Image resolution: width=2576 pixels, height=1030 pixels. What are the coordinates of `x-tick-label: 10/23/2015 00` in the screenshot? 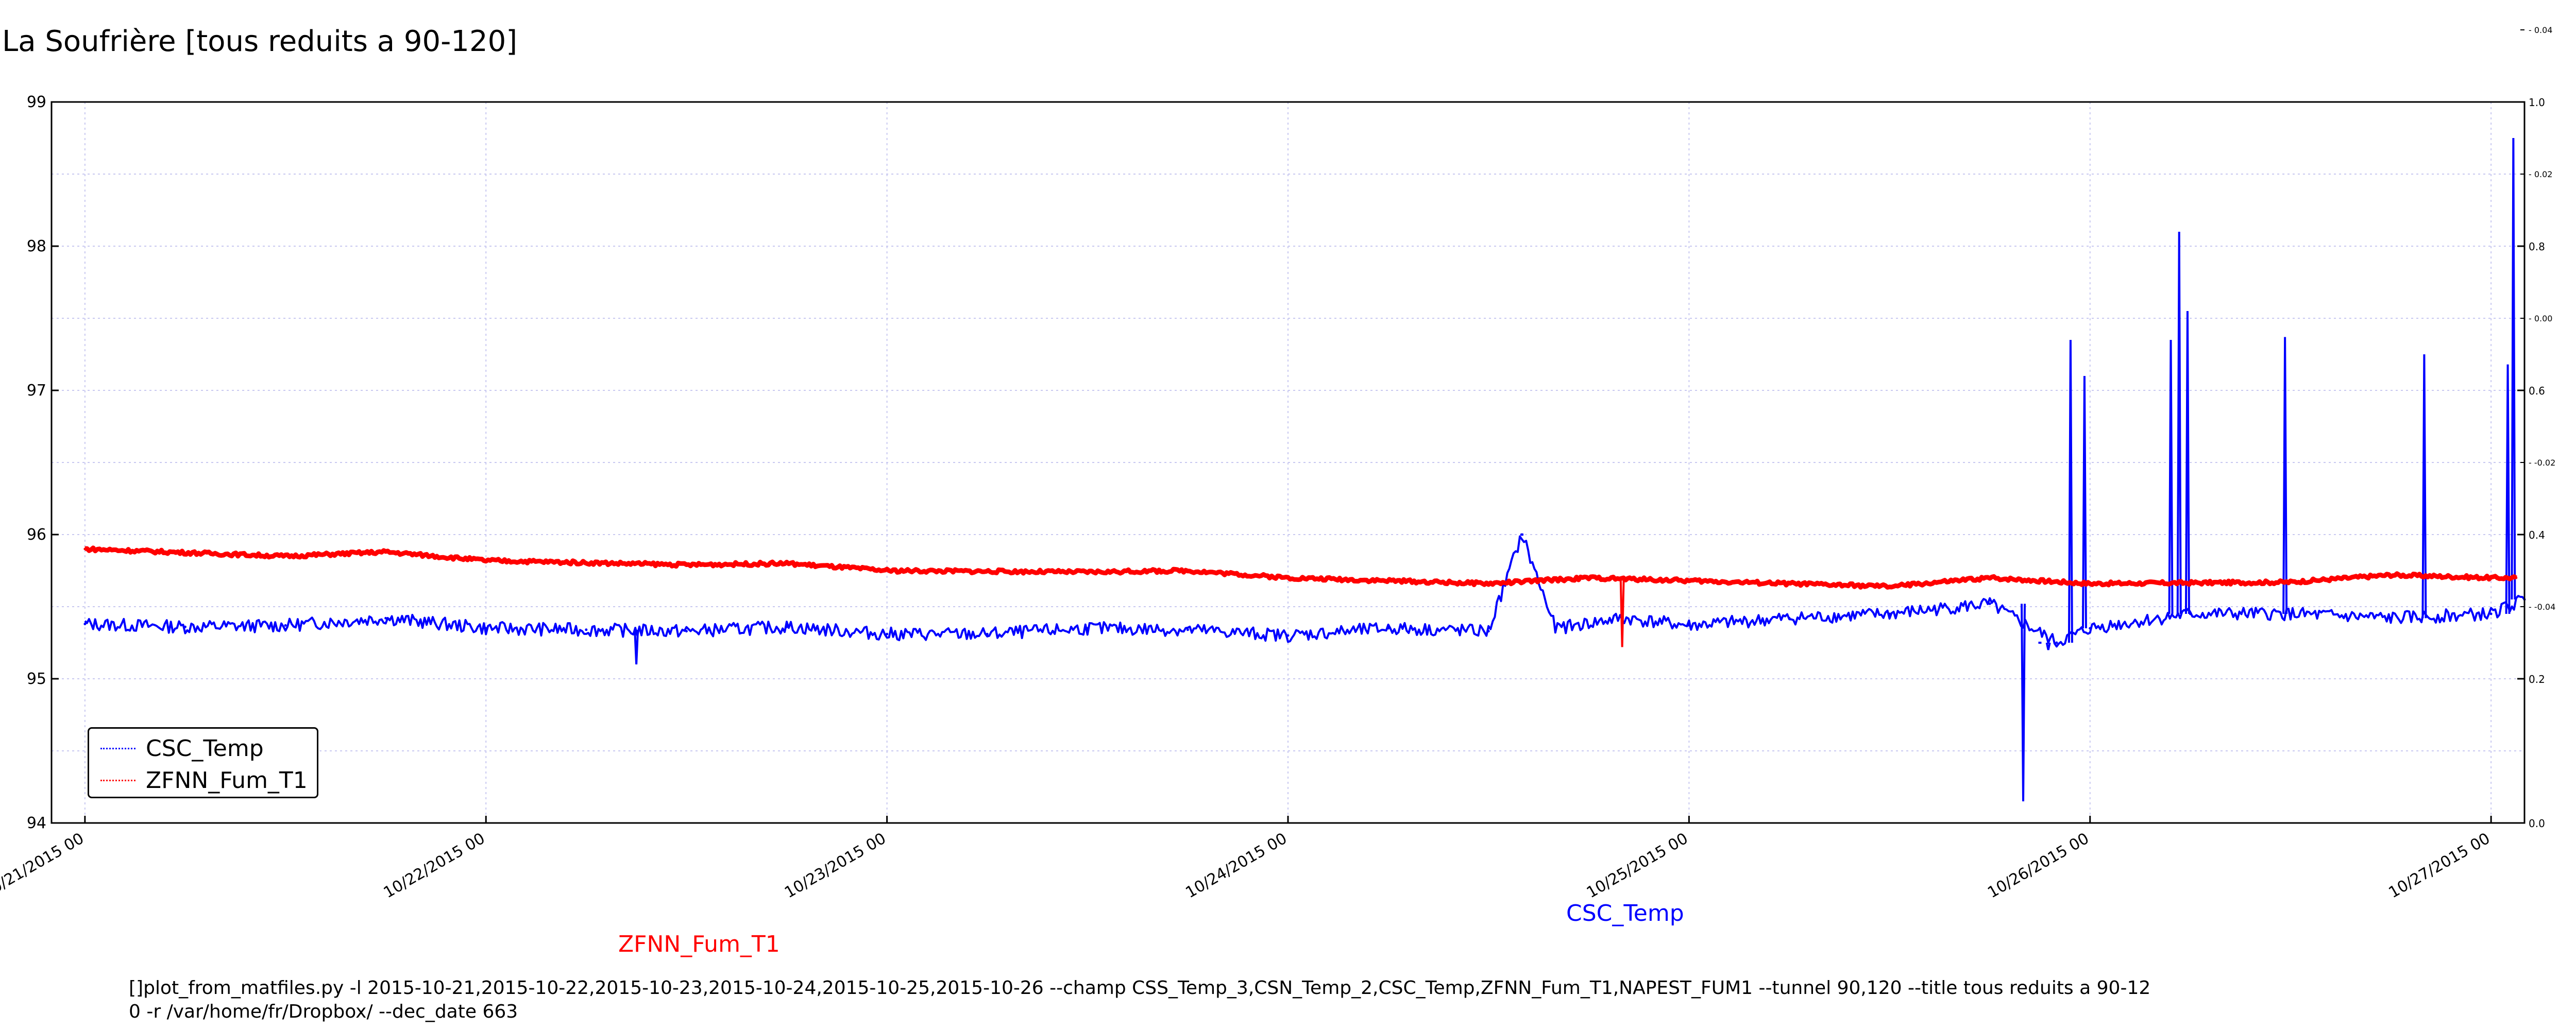 It's located at (835, 866).